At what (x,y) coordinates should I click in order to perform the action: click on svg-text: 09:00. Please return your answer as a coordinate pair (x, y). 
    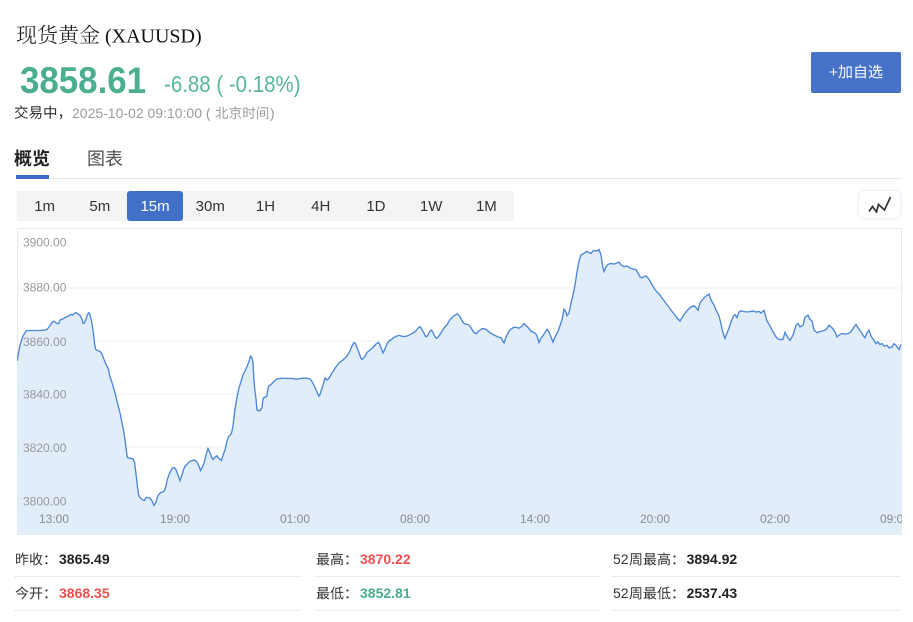
    Looking at the image, I should click on (891, 519).